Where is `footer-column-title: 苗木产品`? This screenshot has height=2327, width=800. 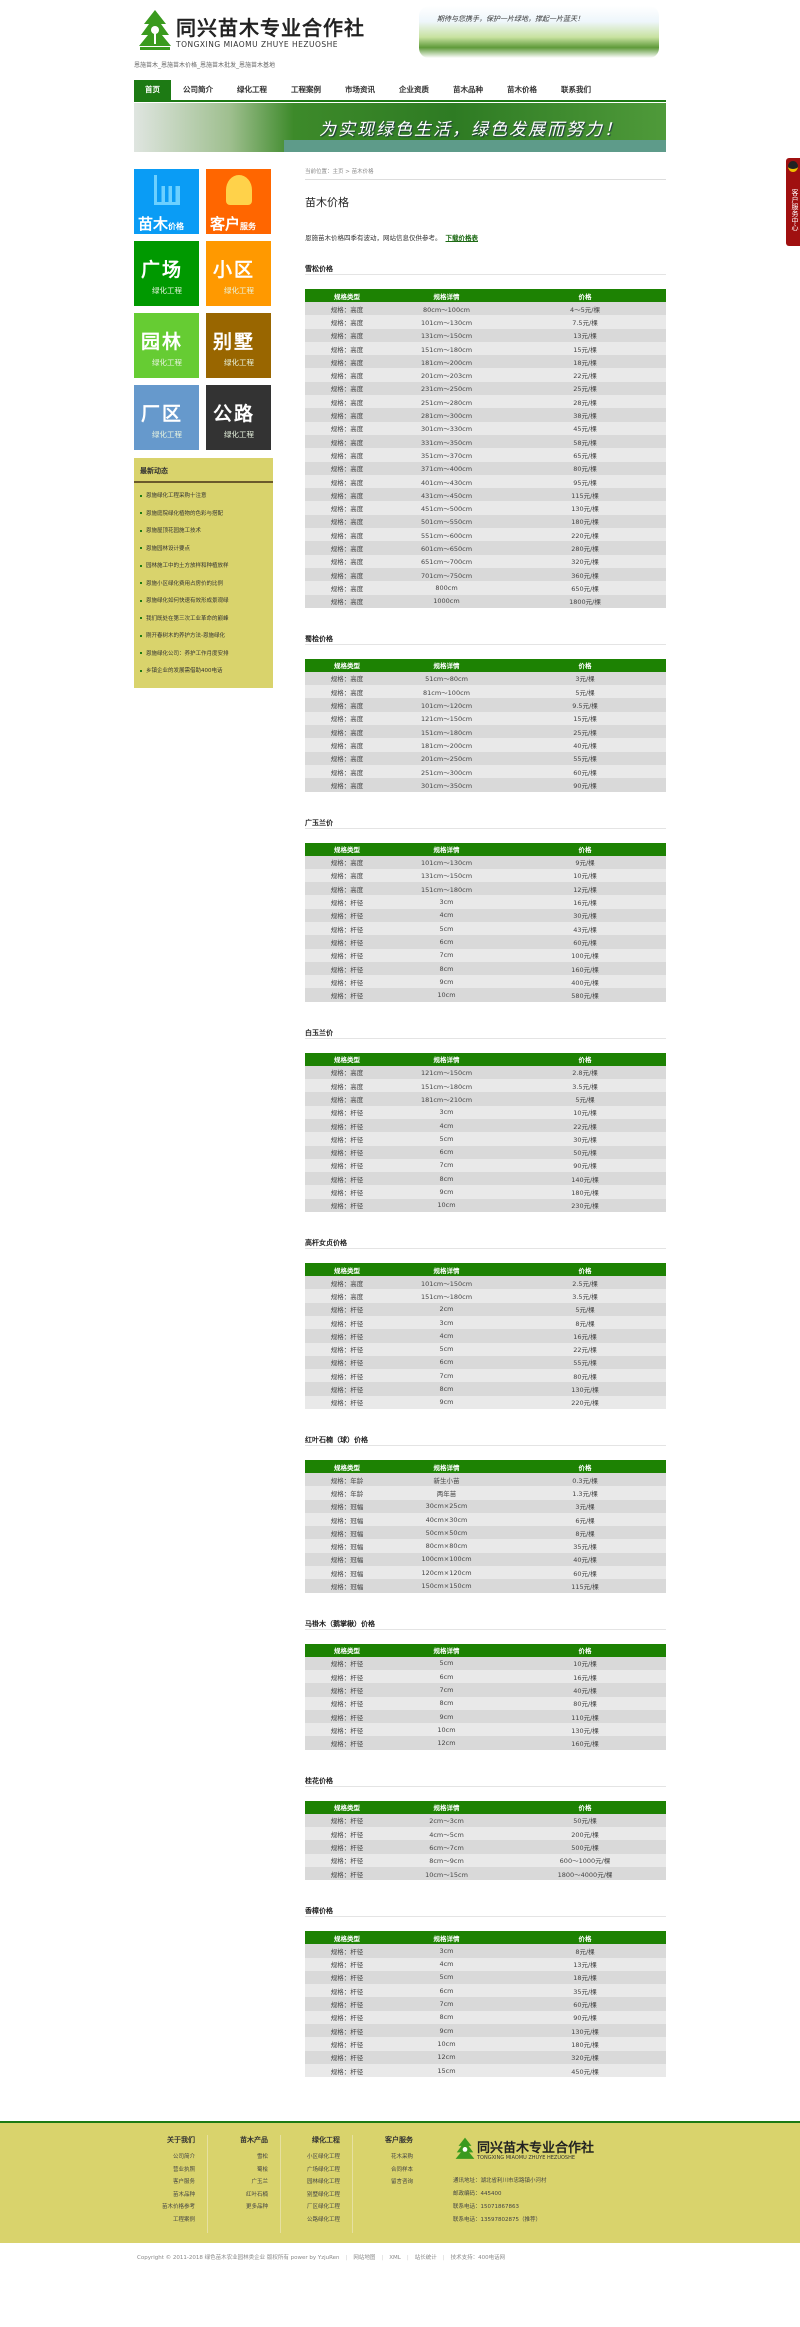
footer-column-title: 苗木产品 is located at coordinates (254, 2139).